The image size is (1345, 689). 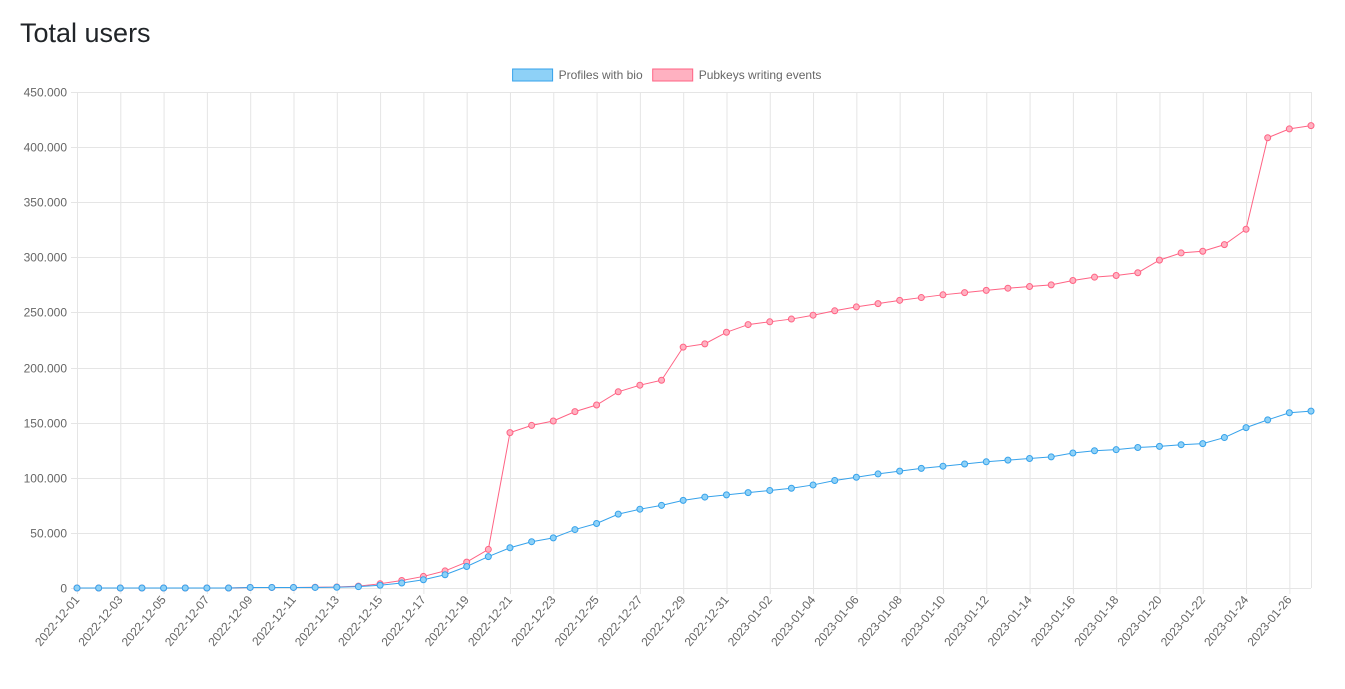 I want to click on y-tick-label: 400.000, so click(x=46, y=148).